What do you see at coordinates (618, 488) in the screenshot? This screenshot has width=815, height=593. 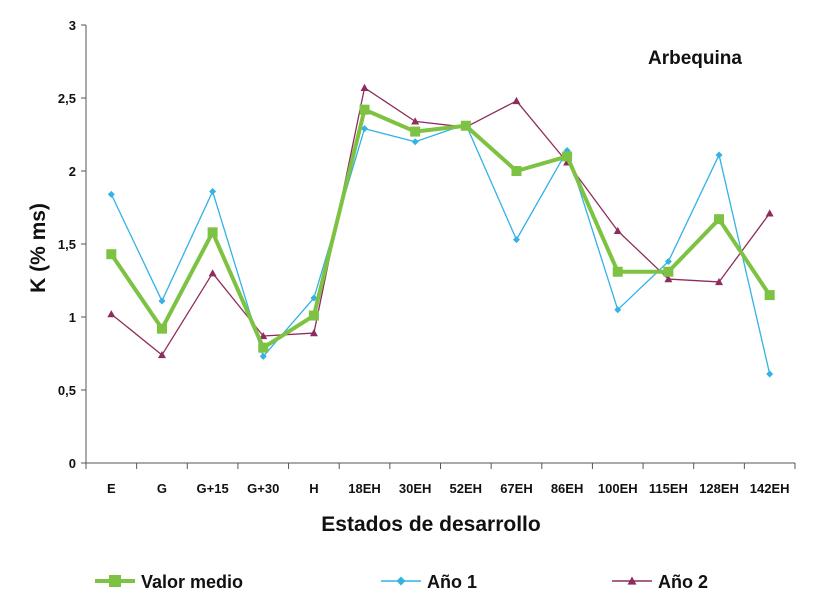 I see `x-tick-label: 100EH` at bounding box center [618, 488].